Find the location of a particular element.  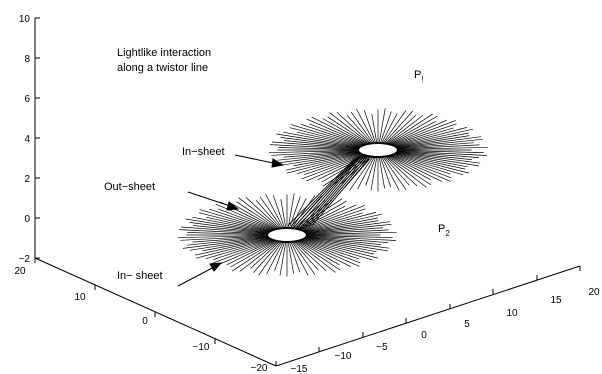

in-sheet-upper-label: In−sheet is located at coordinates (203, 152).